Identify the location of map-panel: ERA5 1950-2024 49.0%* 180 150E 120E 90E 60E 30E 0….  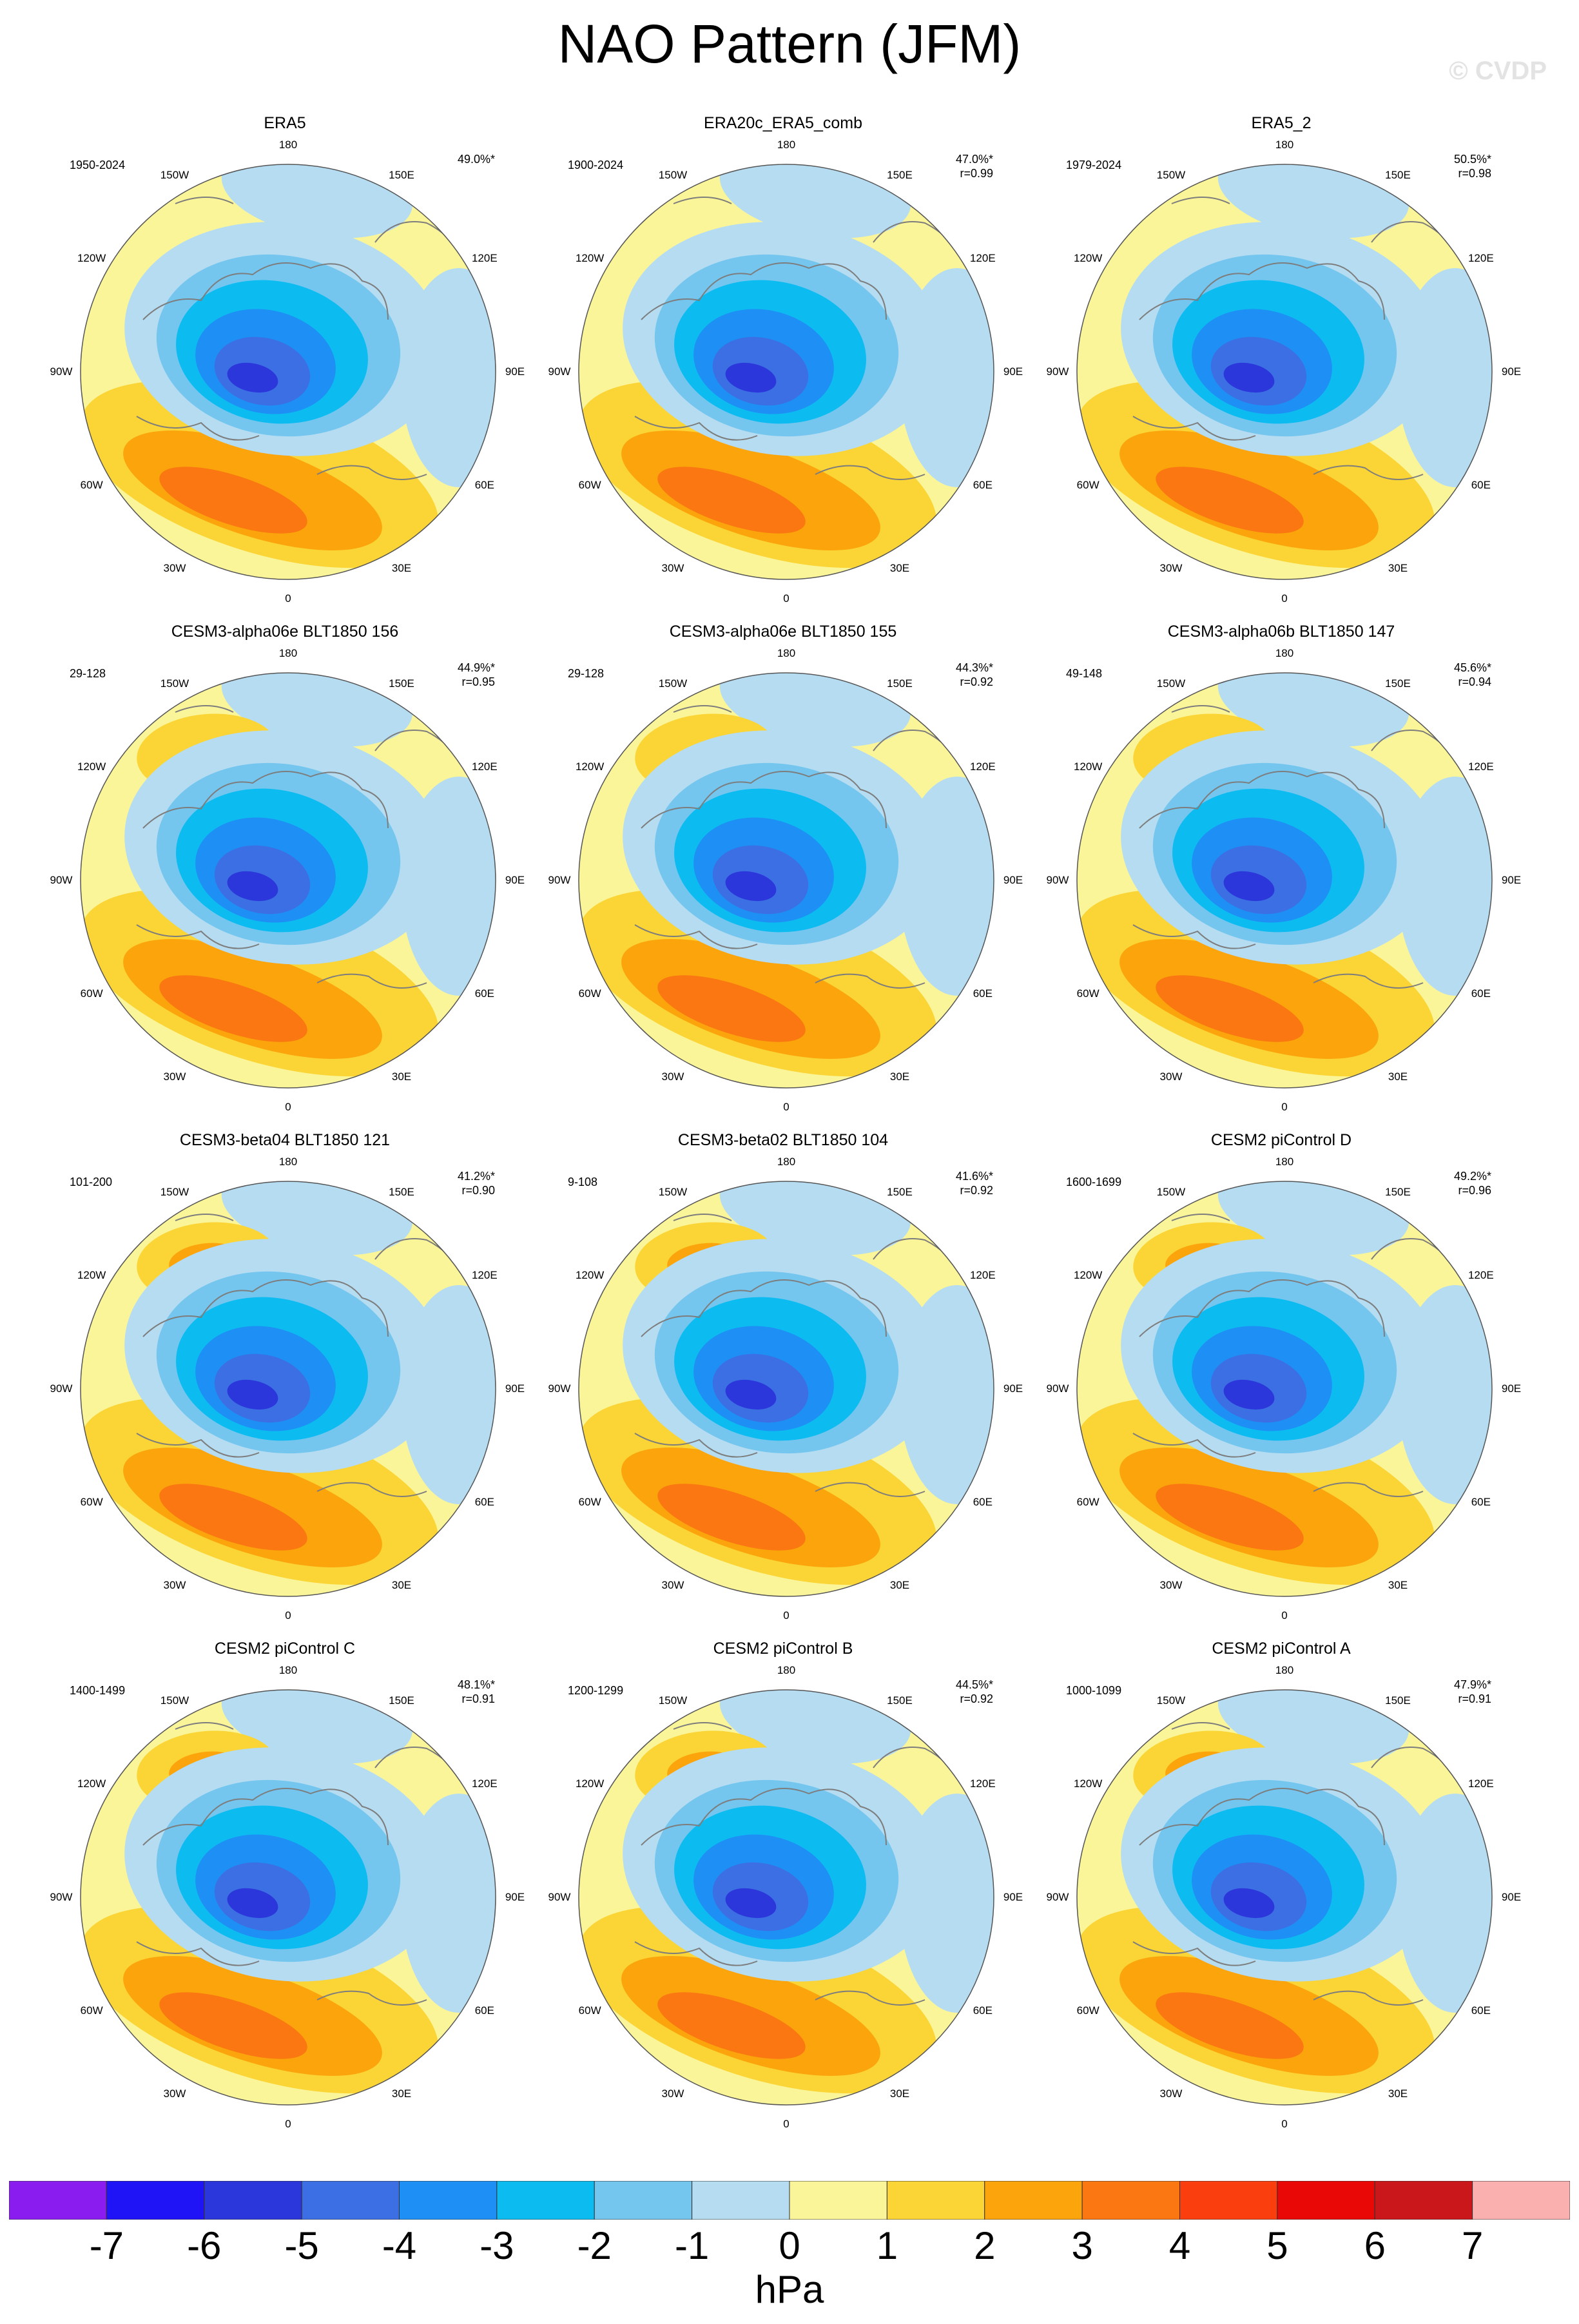
(285, 368).